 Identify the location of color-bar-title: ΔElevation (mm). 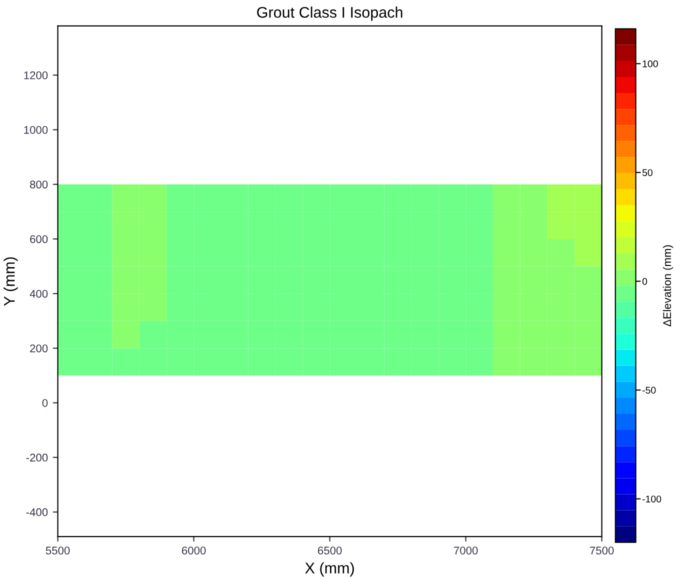
(668, 285).